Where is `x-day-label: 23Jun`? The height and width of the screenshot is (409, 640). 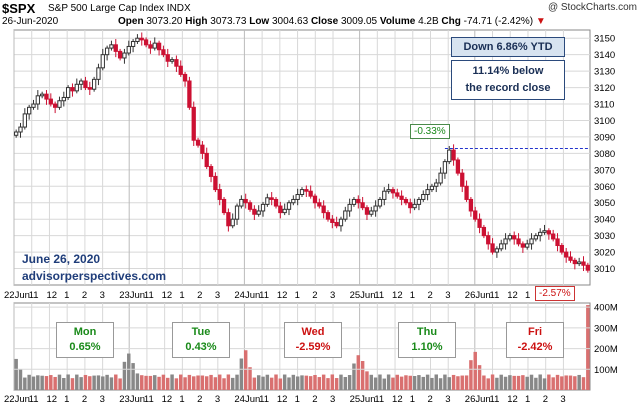 x-day-label: 23Jun is located at coordinates (132, 295).